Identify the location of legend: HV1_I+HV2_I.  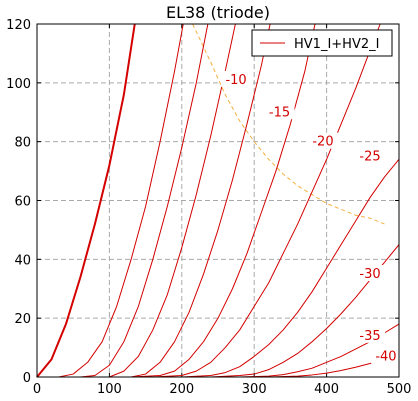
(322, 43).